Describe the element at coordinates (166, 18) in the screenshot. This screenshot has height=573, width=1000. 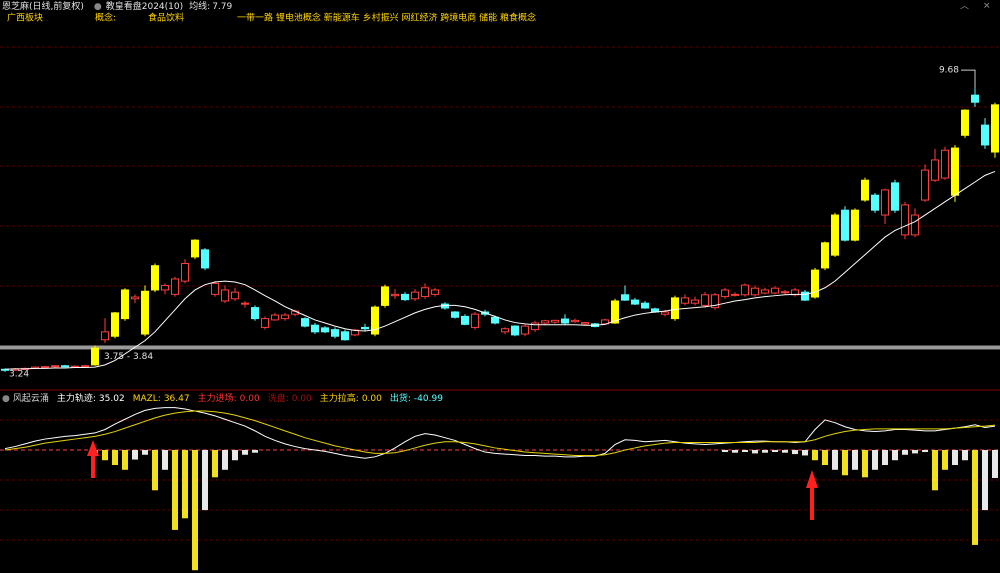
I see `industry: 食品饮料` at that location.